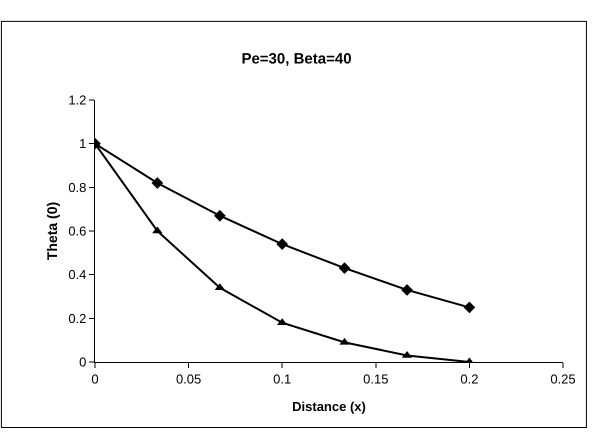 This screenshot has height=442, width=593. Describe the element at coordinates (329, 406) in the screenshot. I see `x-axis-title: Distance (x)` at that location.